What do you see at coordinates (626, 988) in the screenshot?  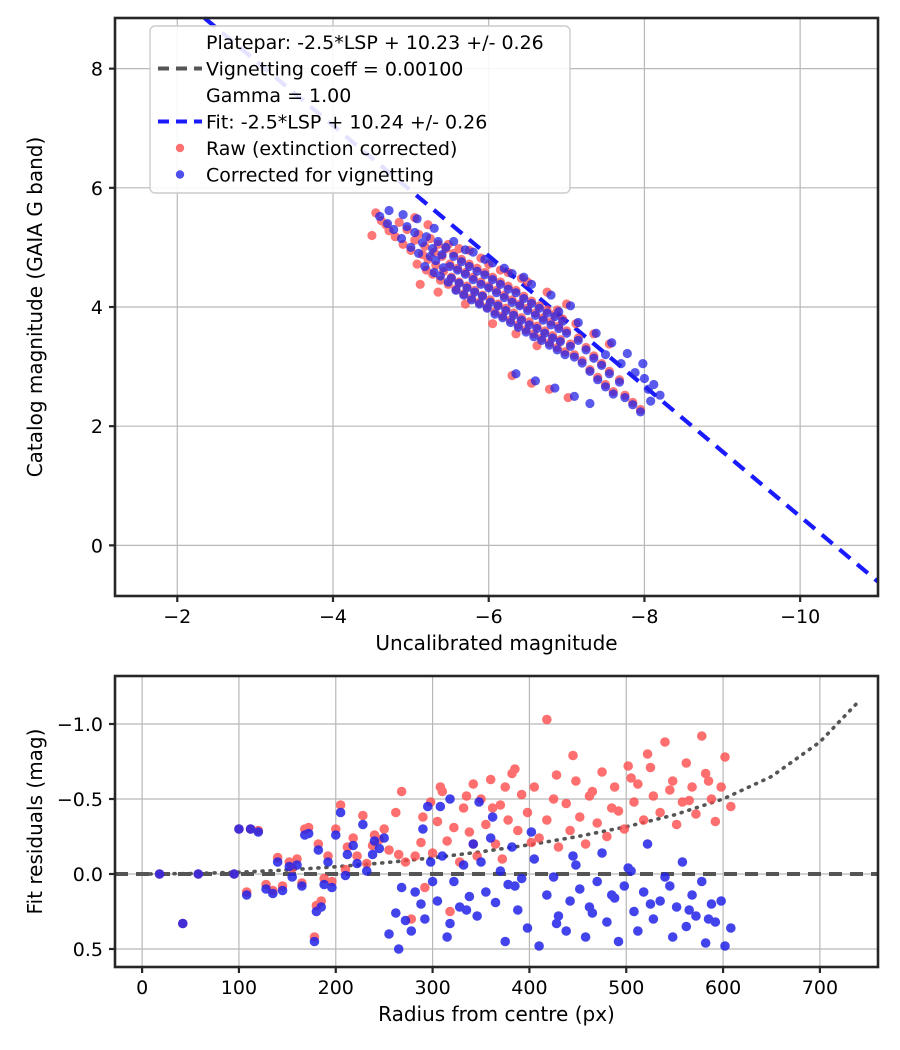 I see `x-tick-label: 500` at bounding box center [626, 988].